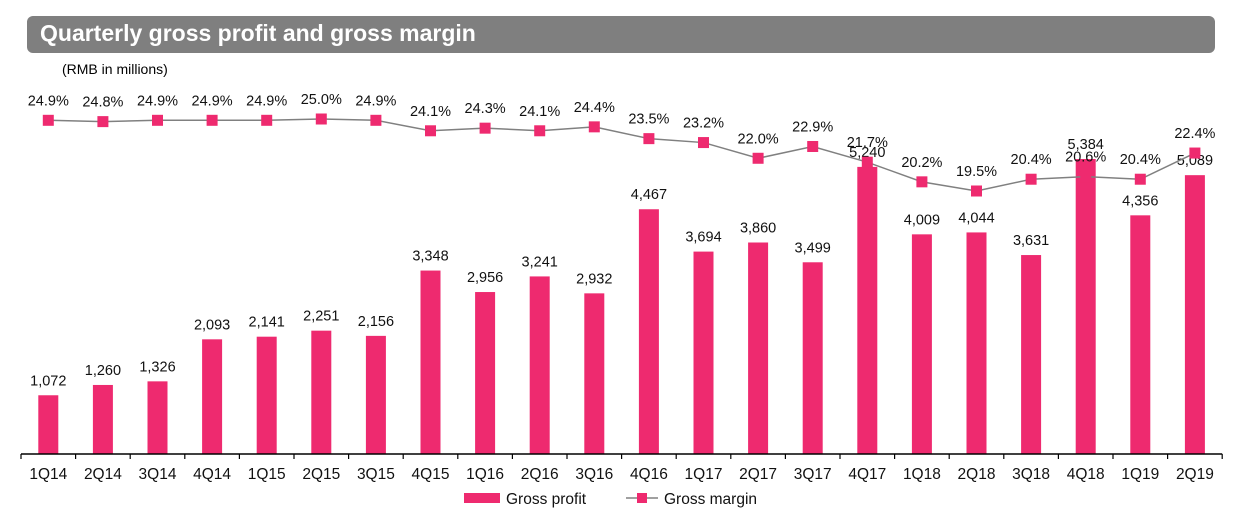  I want to click on x-tick-label: 2Q15, so click(321, 474).